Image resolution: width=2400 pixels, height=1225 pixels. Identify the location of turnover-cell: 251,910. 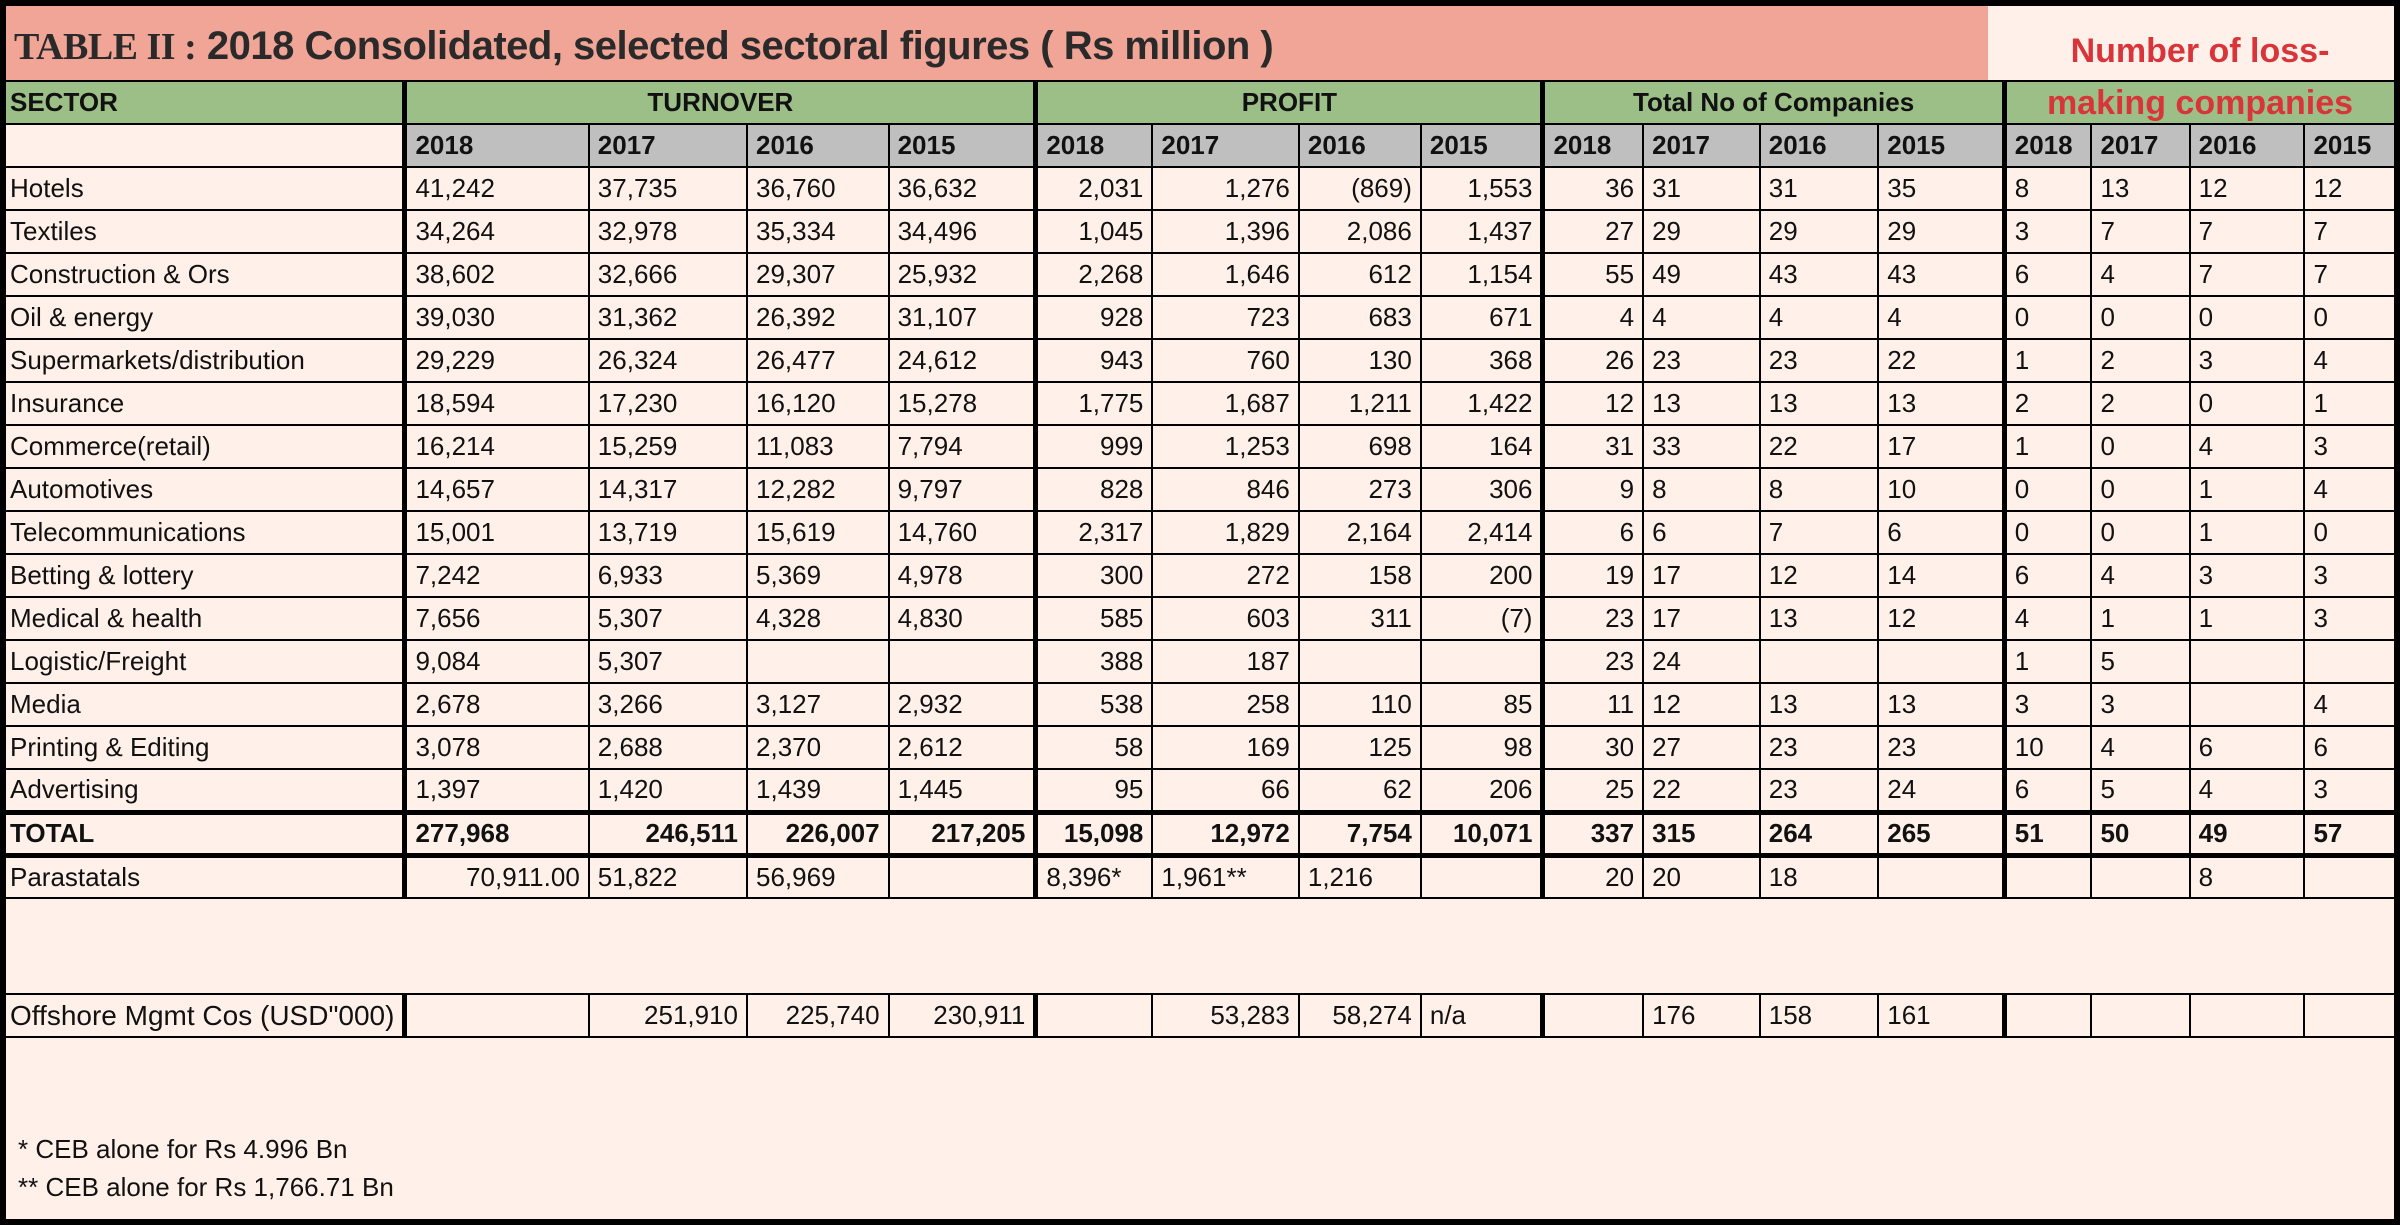
(668, 1015).